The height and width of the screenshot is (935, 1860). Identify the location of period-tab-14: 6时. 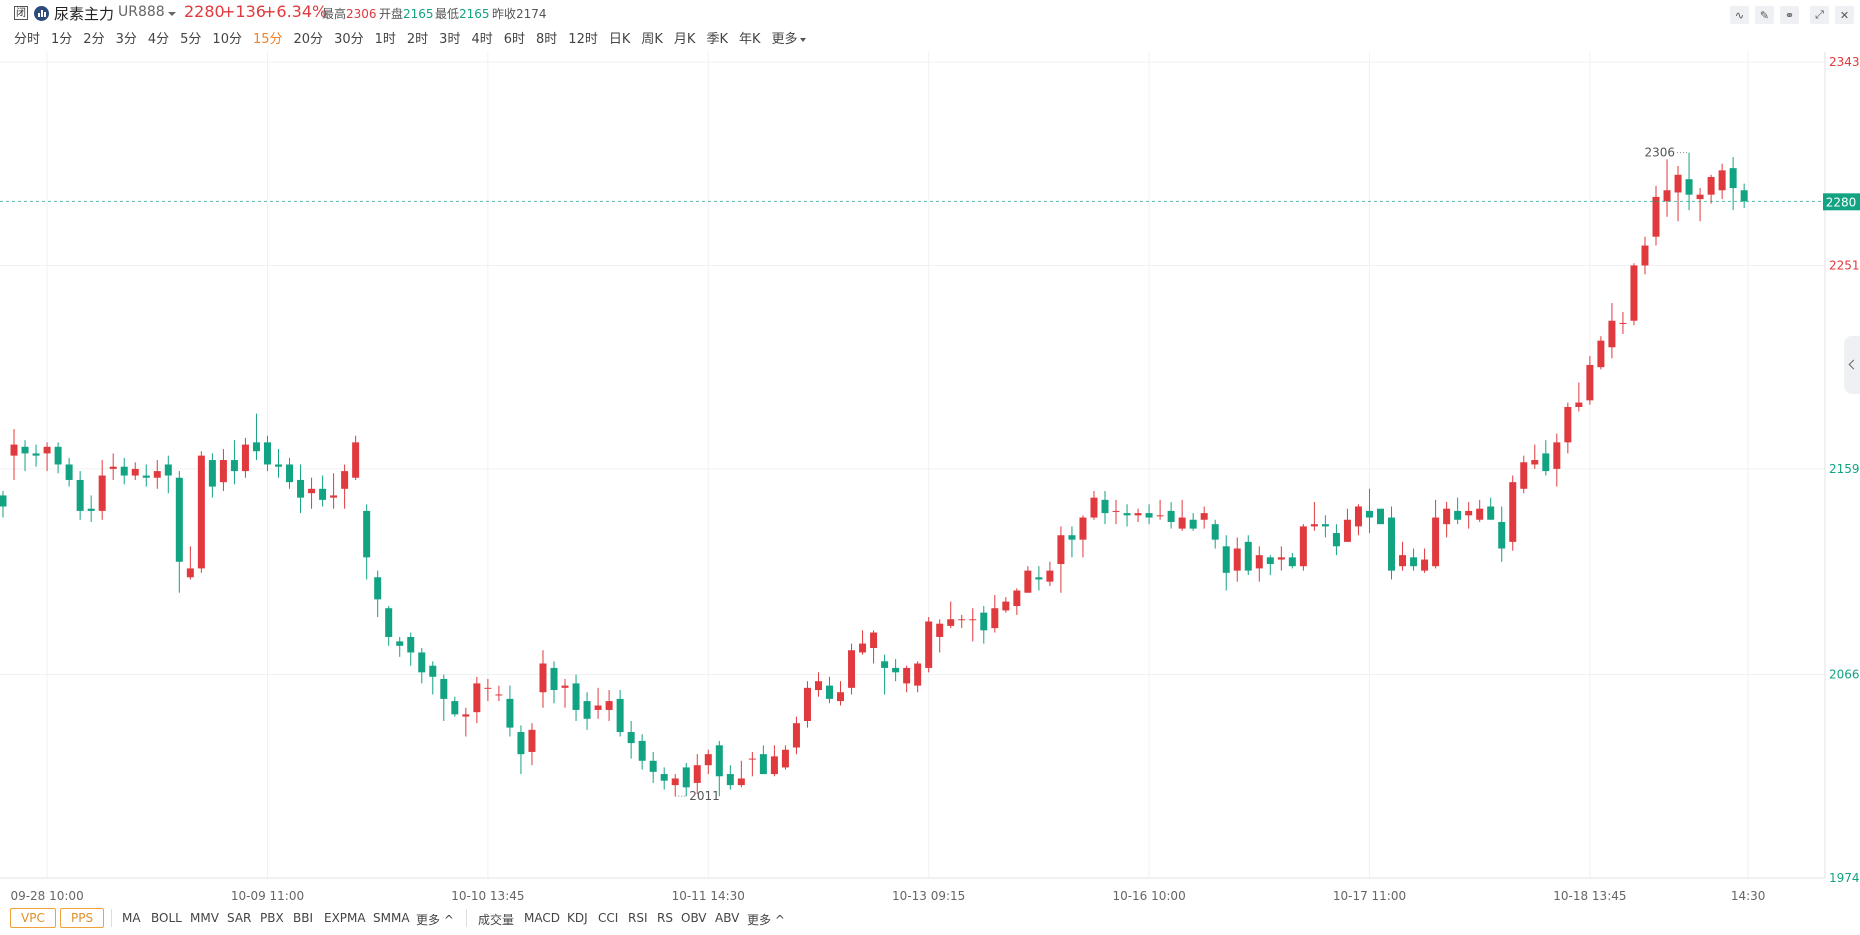
(514, 39).